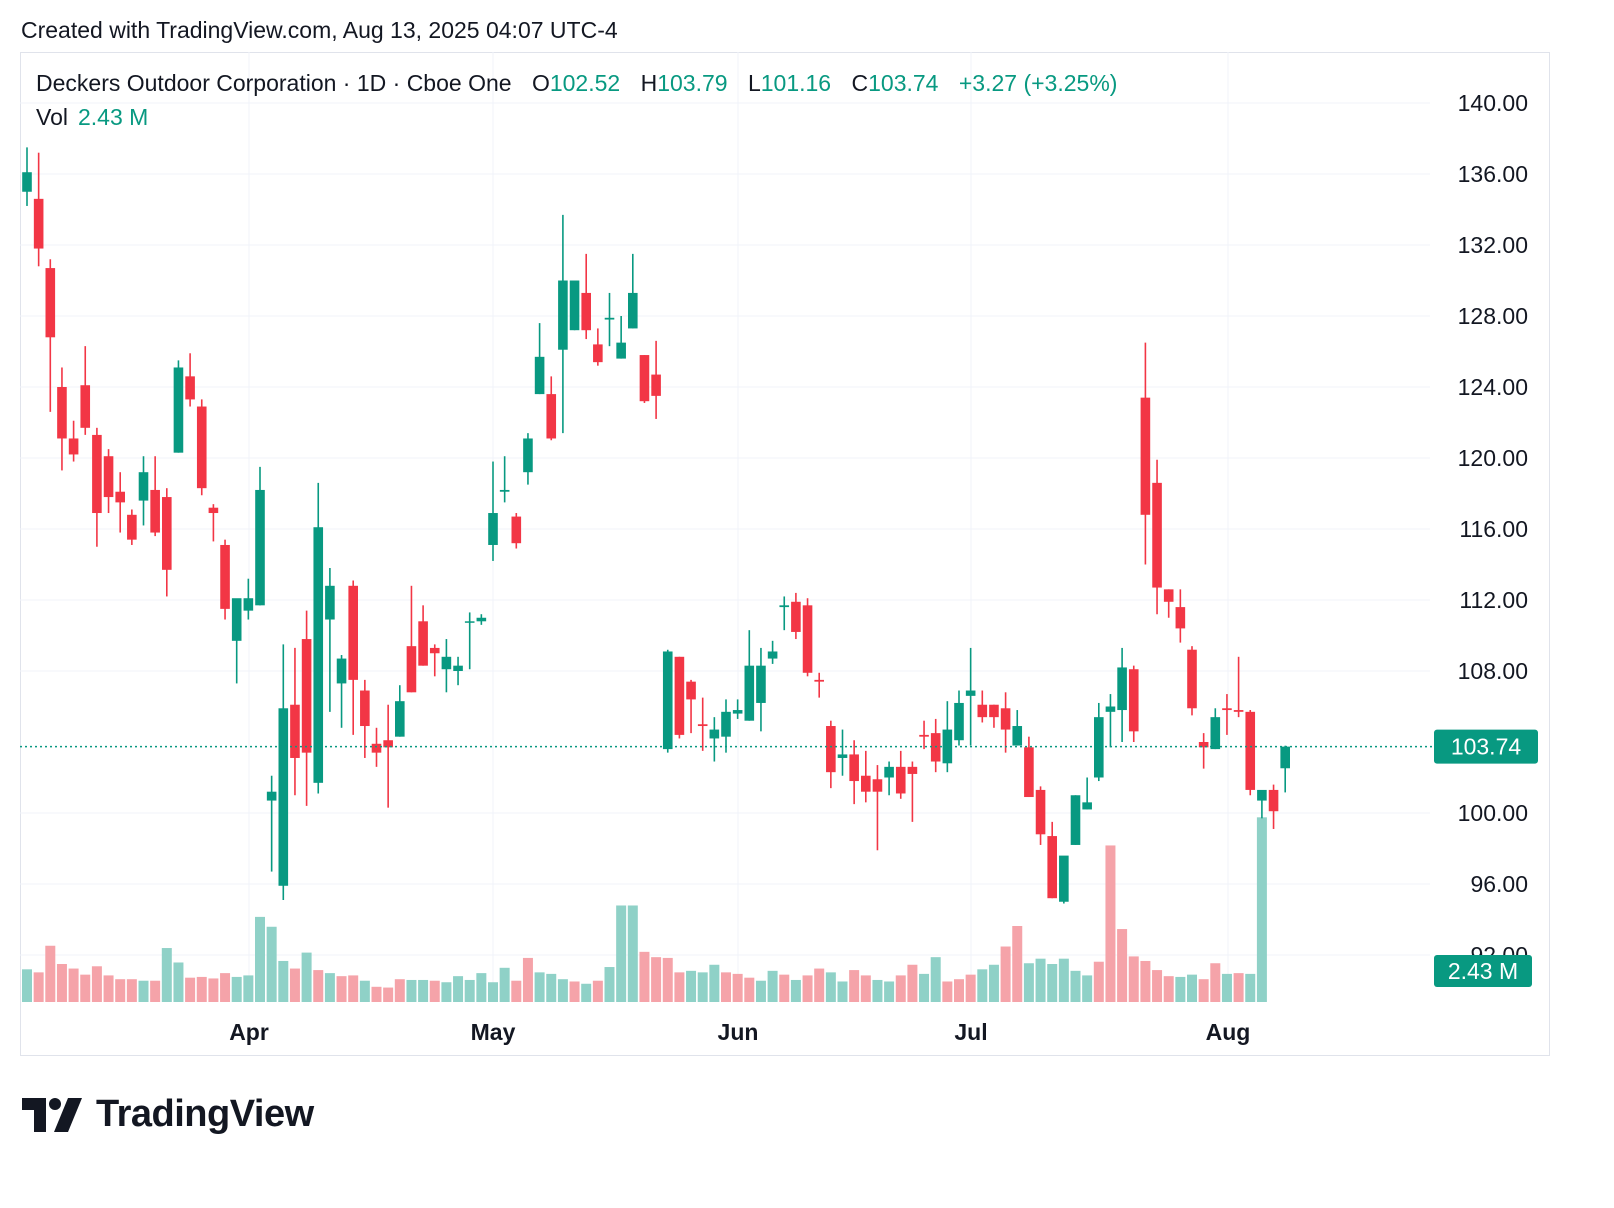 This screenshot has height=1208, width=1614. What do you see at coordinates (1493, 103) in the screenshot?
I see `y-tick-label: 140.00` at bounding box center [1493, 103].